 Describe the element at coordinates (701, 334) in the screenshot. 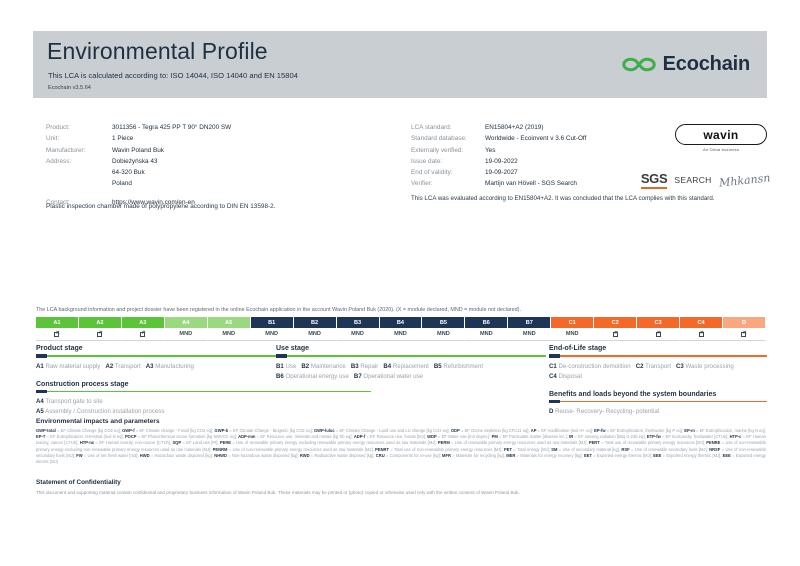

I see `stage-value-c4: ✕` at that location.